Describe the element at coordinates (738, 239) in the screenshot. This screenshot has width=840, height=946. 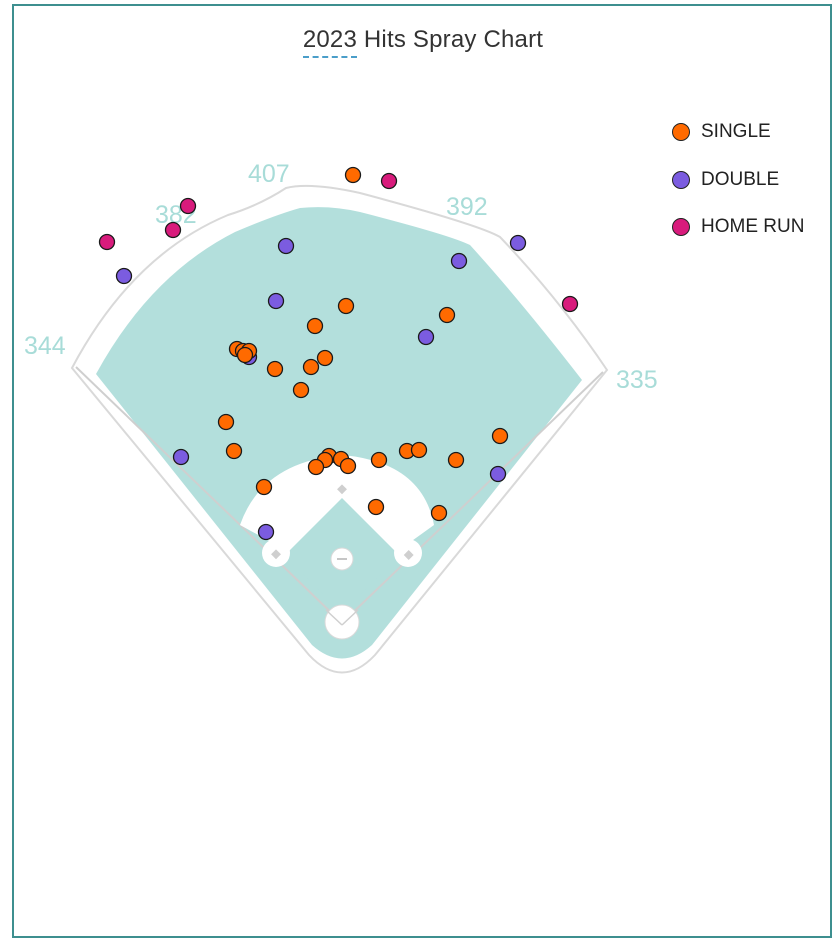
I see `legend-item-home-run: HOME RUN` at that location.